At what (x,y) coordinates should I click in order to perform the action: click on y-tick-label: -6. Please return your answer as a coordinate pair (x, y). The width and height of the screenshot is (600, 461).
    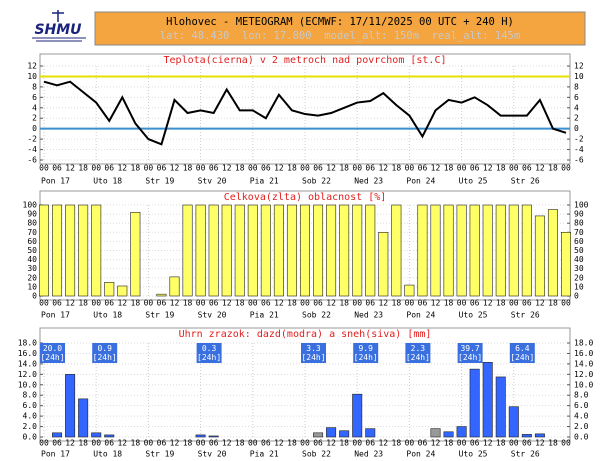
    Looking at the image, I should click on (32, 160).